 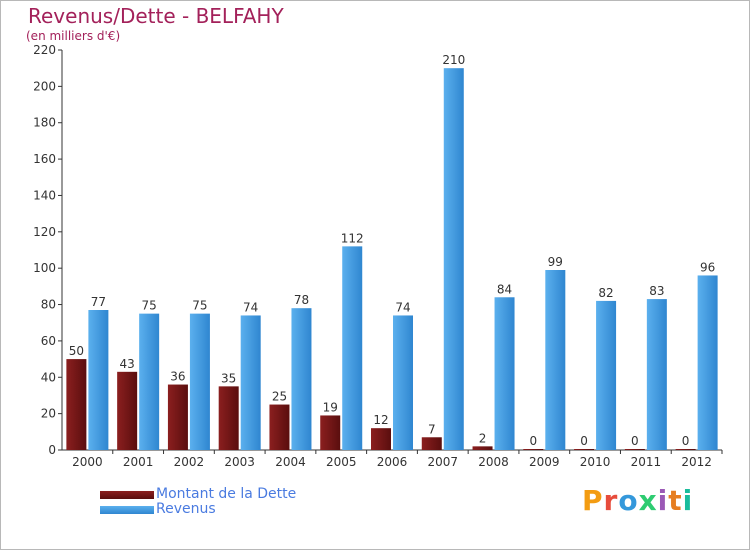 I want to click on x-tick-label: 2007, so click(x=442, y=462).